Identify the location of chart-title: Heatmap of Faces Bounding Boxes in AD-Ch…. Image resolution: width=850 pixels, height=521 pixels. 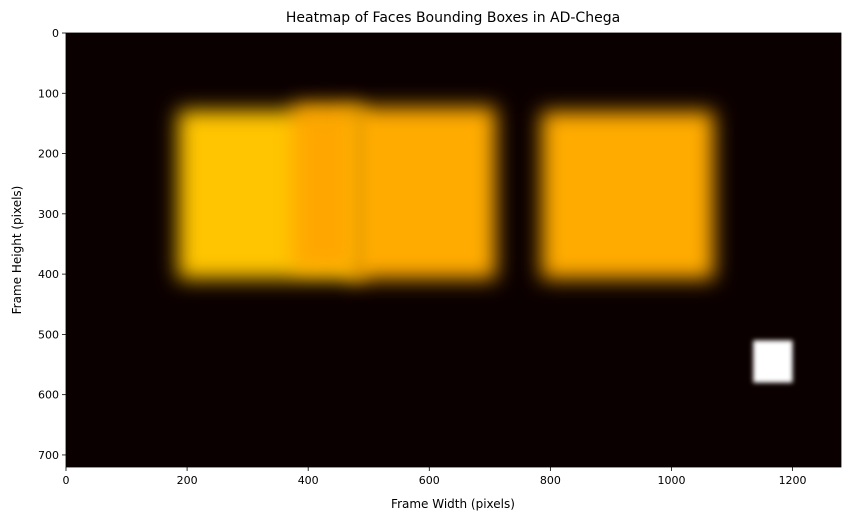
(453, 18).